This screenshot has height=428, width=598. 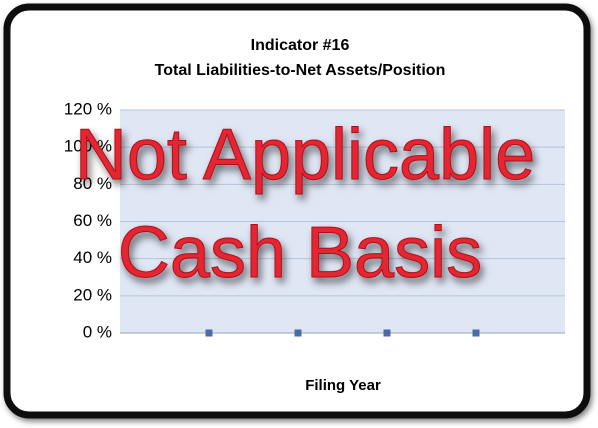 What do you see at coordinates (300, 253) in the screenshot?
I see `overlay-text: Cash Basis` at bounding box center [300, 253].